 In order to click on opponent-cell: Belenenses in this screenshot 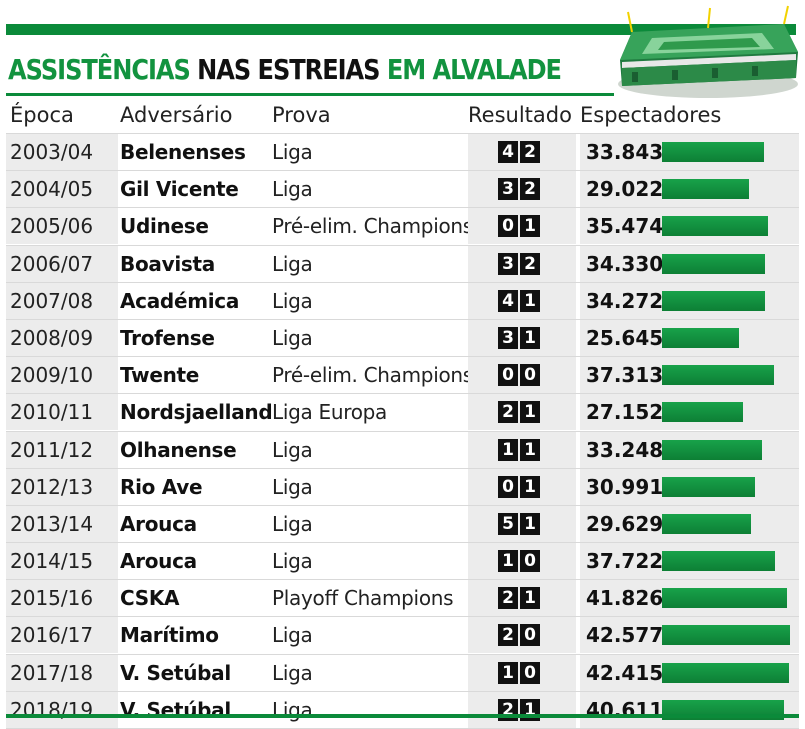, I will do `click(183, 152)`.